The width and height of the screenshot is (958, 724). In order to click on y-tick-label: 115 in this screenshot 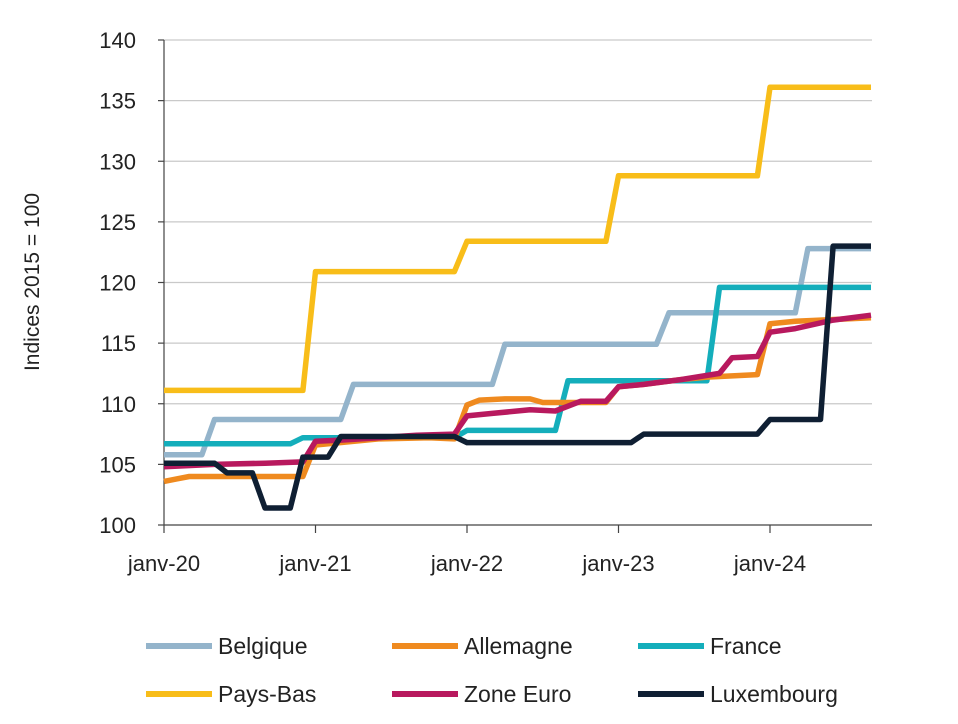, I will do `click(118, 343)`.